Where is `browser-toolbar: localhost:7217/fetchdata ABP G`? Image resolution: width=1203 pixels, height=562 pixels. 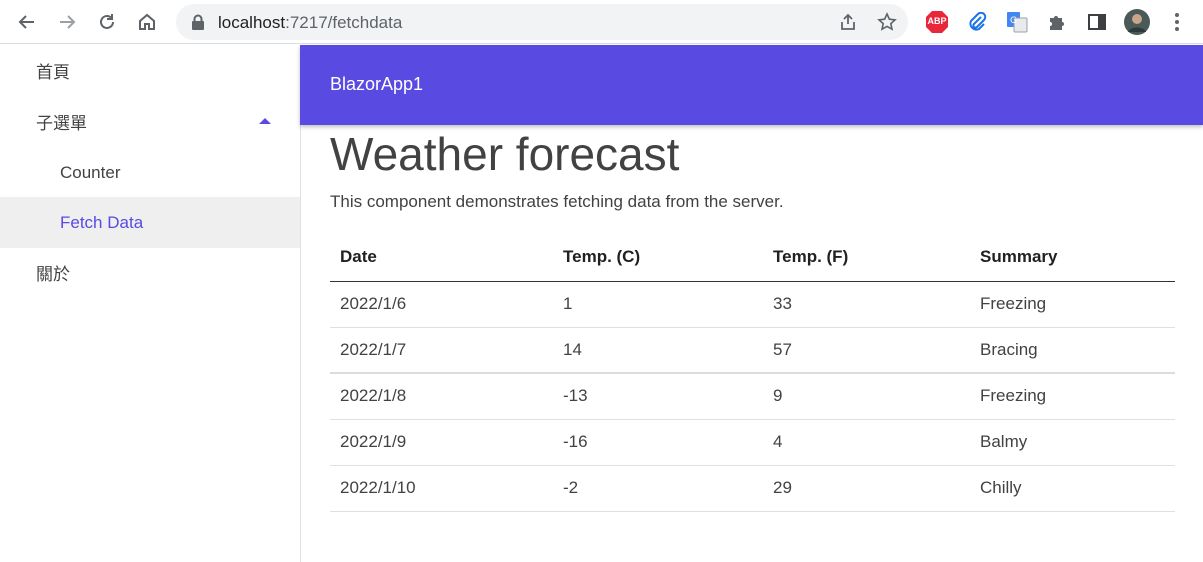
browser-toolbar: localhost:7217/fetchdata ABP G is located at coordinates (601, 22).